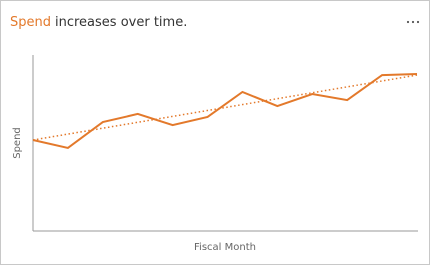 This screenshot has width=430, height=265. I want to click on title-highlight: Spend, so click(30, 22).